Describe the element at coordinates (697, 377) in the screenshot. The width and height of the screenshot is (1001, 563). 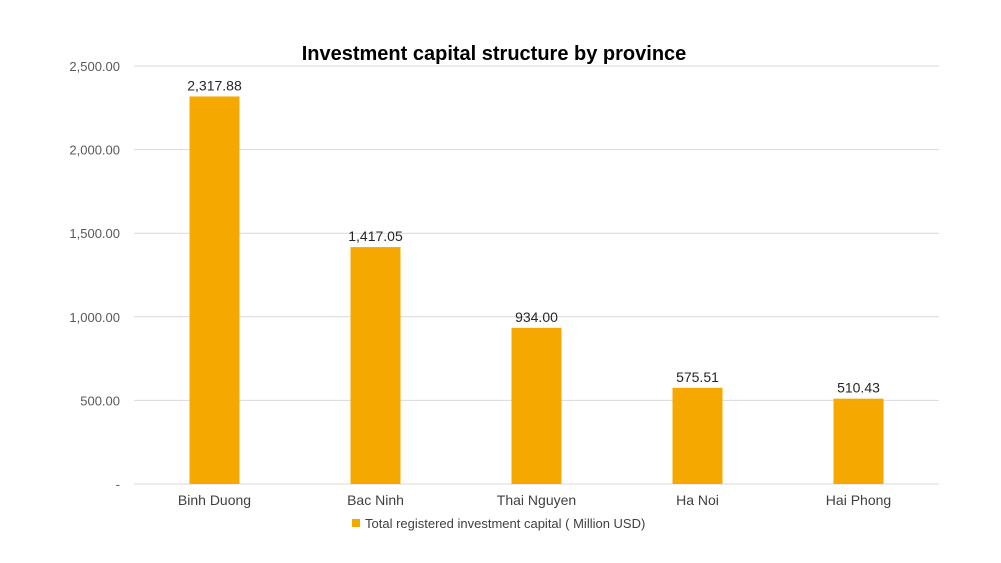
I see `data-label: 575.51` at that location.